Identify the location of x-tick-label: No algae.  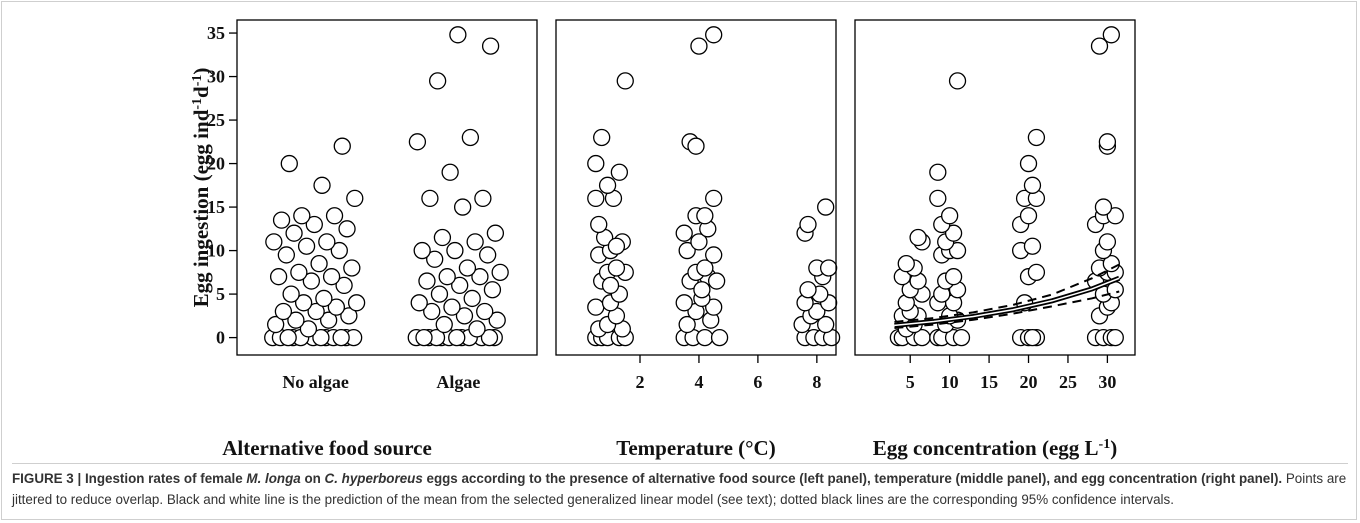
(315, 382).